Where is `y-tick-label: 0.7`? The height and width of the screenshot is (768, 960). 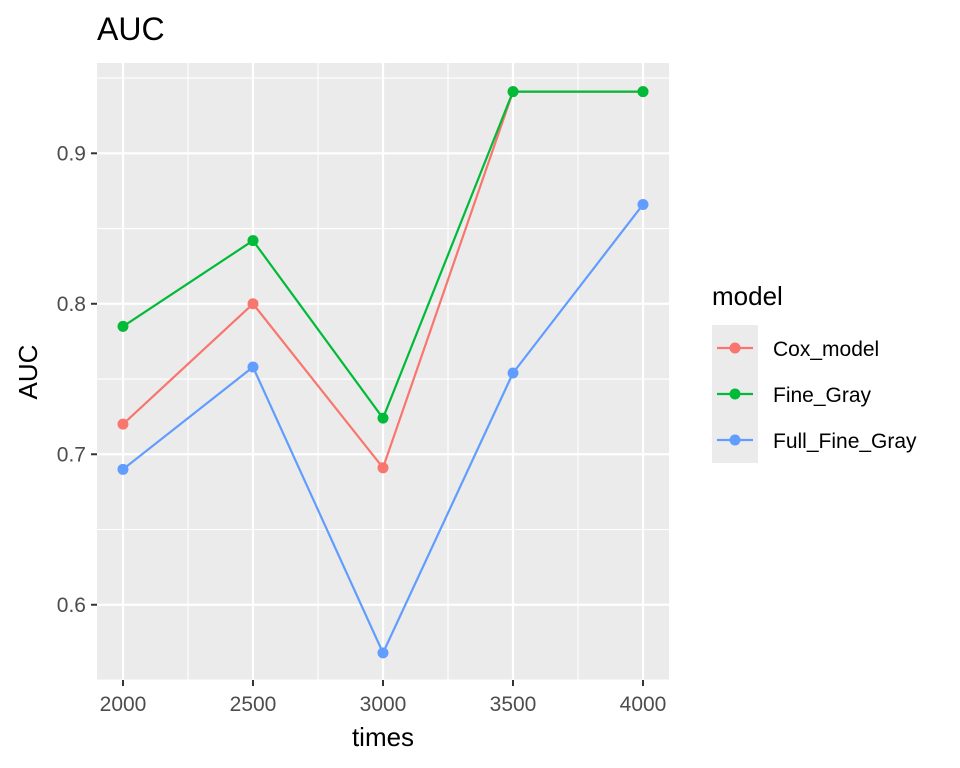
y-tick-label: 0.7 is located at coordinates (71, 454).